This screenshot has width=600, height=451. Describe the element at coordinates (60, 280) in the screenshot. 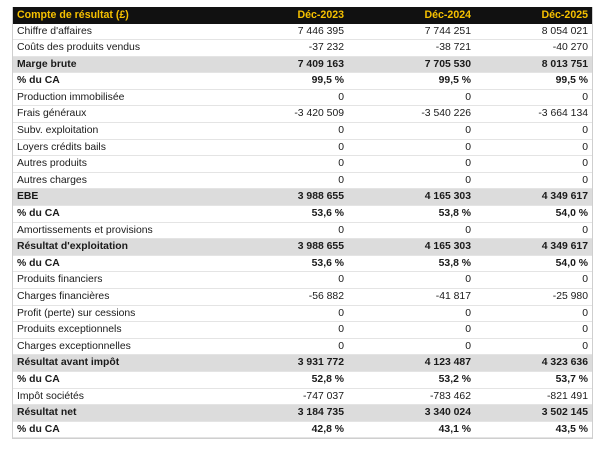

I see `row-label: Produits financiers` at that location.